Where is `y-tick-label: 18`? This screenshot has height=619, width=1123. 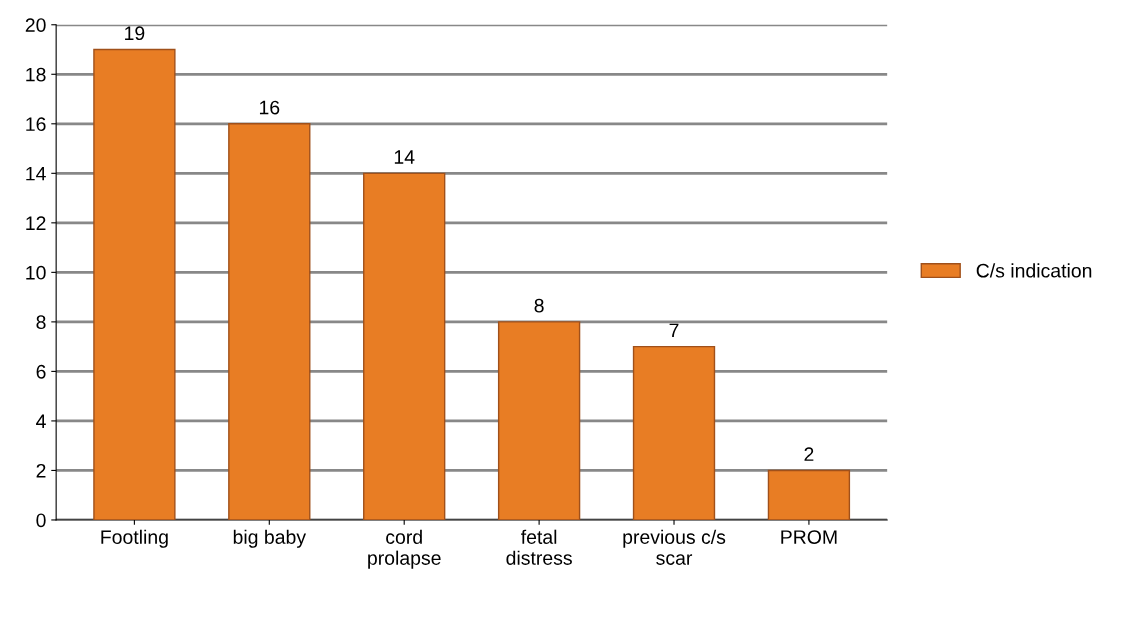 y-tick-label: 18 is located at coordinates (36, 74).